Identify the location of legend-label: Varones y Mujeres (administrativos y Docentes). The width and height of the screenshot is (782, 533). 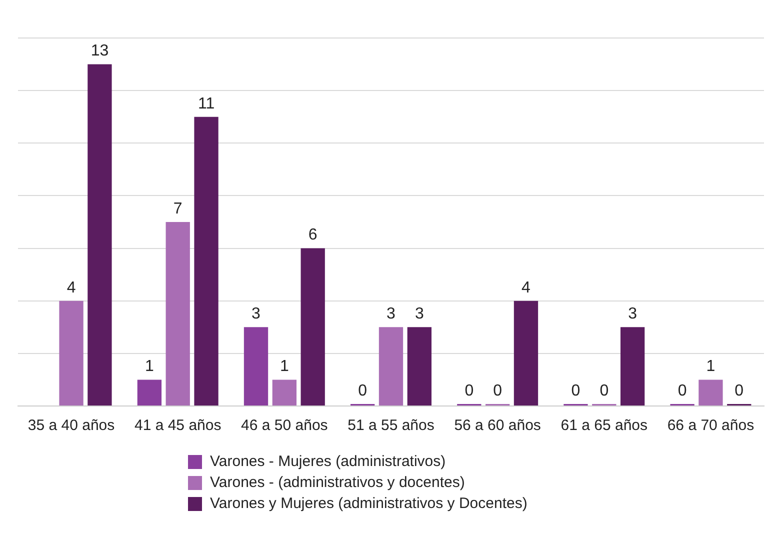
(369, 503).